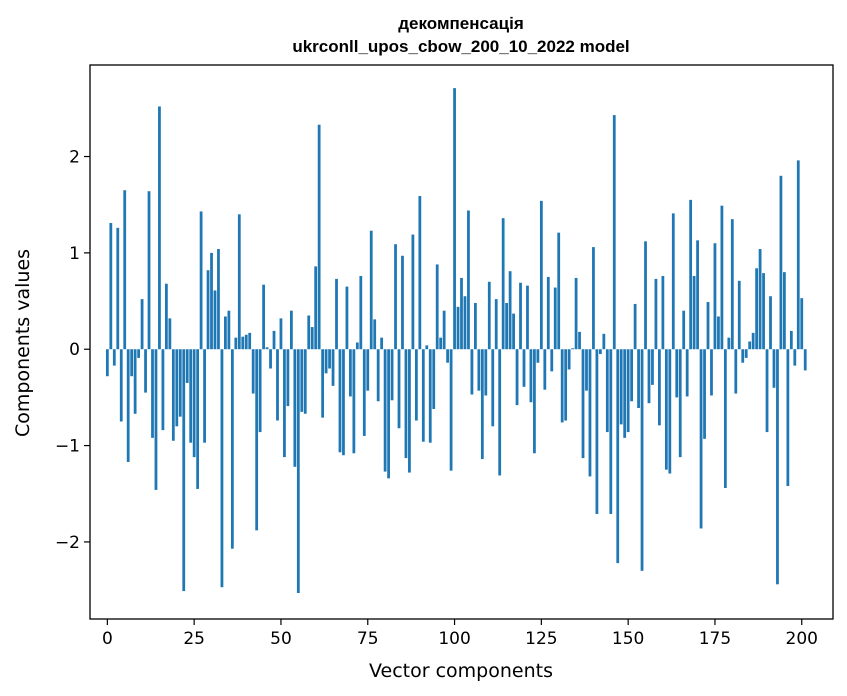 The image size is (847, 696). I want to click on y-tick-label: −1, so click(67, 447).